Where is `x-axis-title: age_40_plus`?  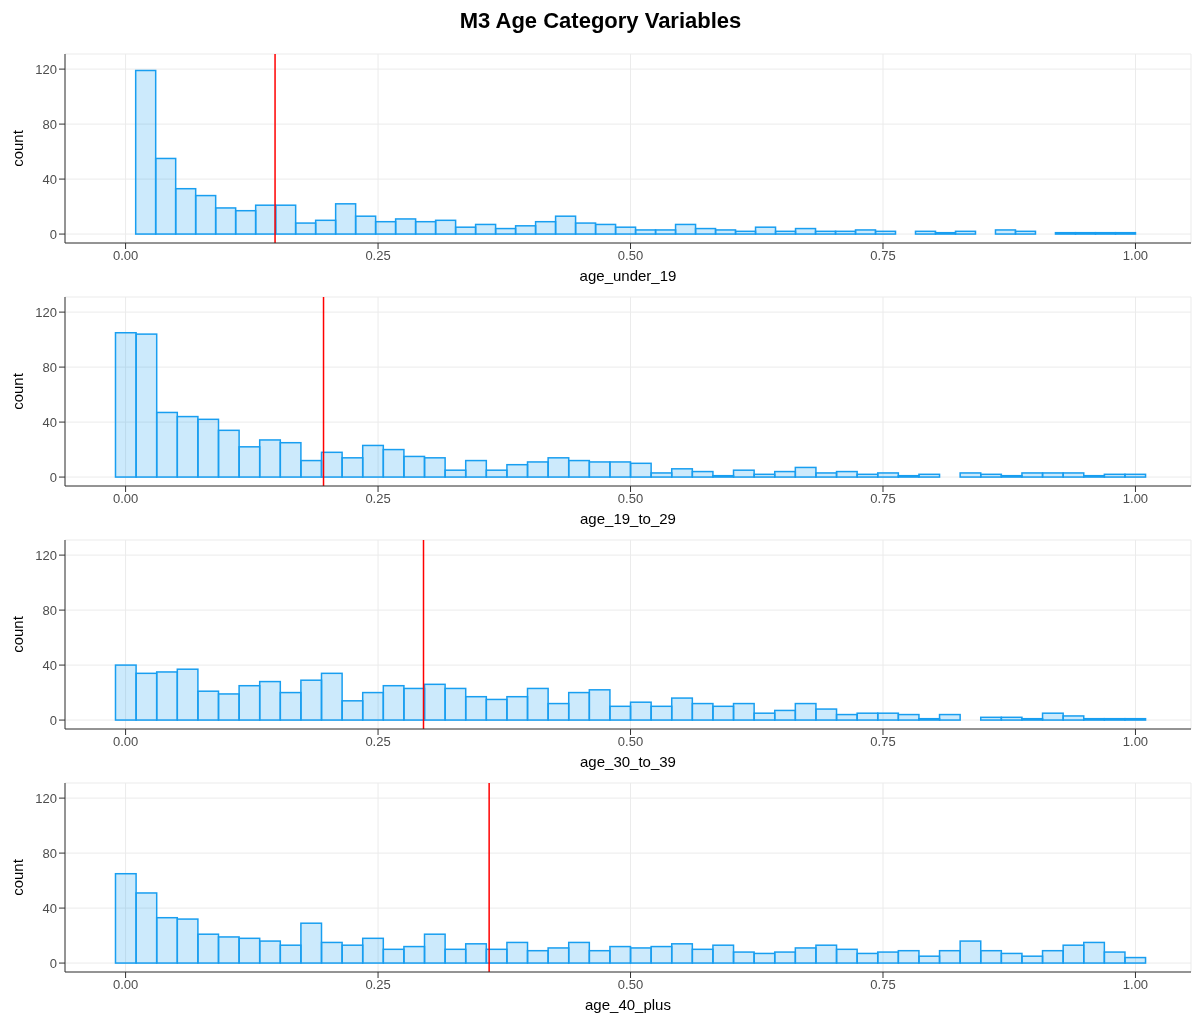 x-axis-title: age_40_plus is located at coordinates (628, 1004).